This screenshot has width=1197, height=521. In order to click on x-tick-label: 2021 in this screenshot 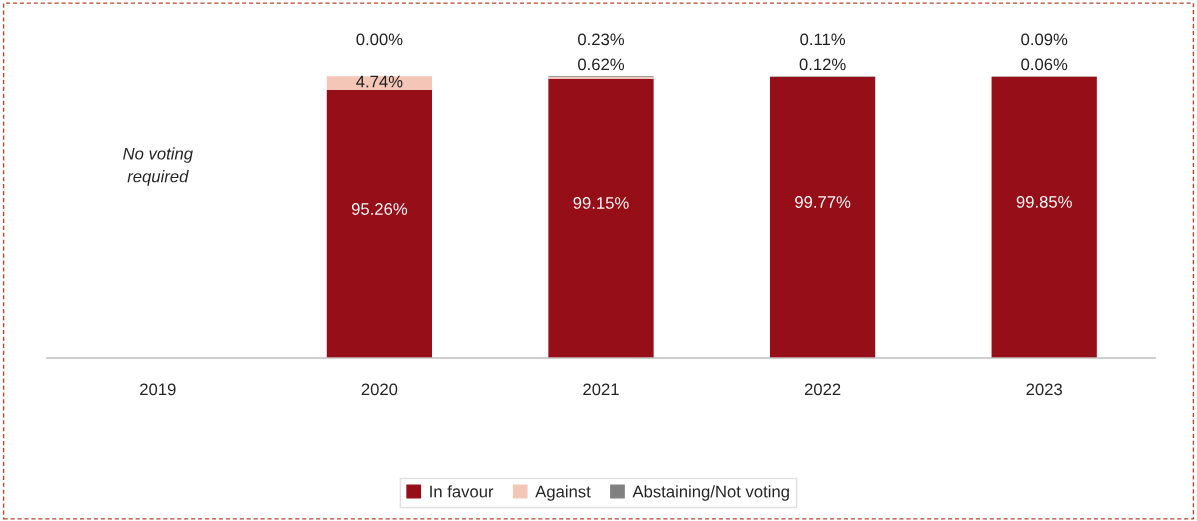, I will do `click(601, 389)`.